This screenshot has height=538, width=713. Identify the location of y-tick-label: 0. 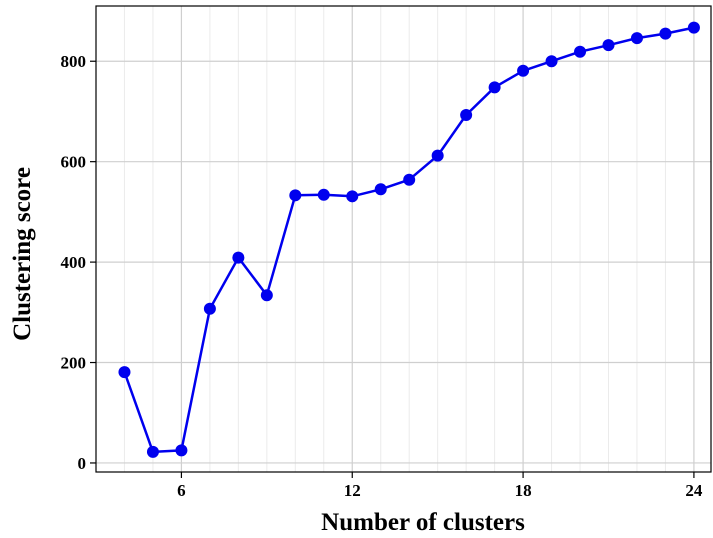
(82, 463).